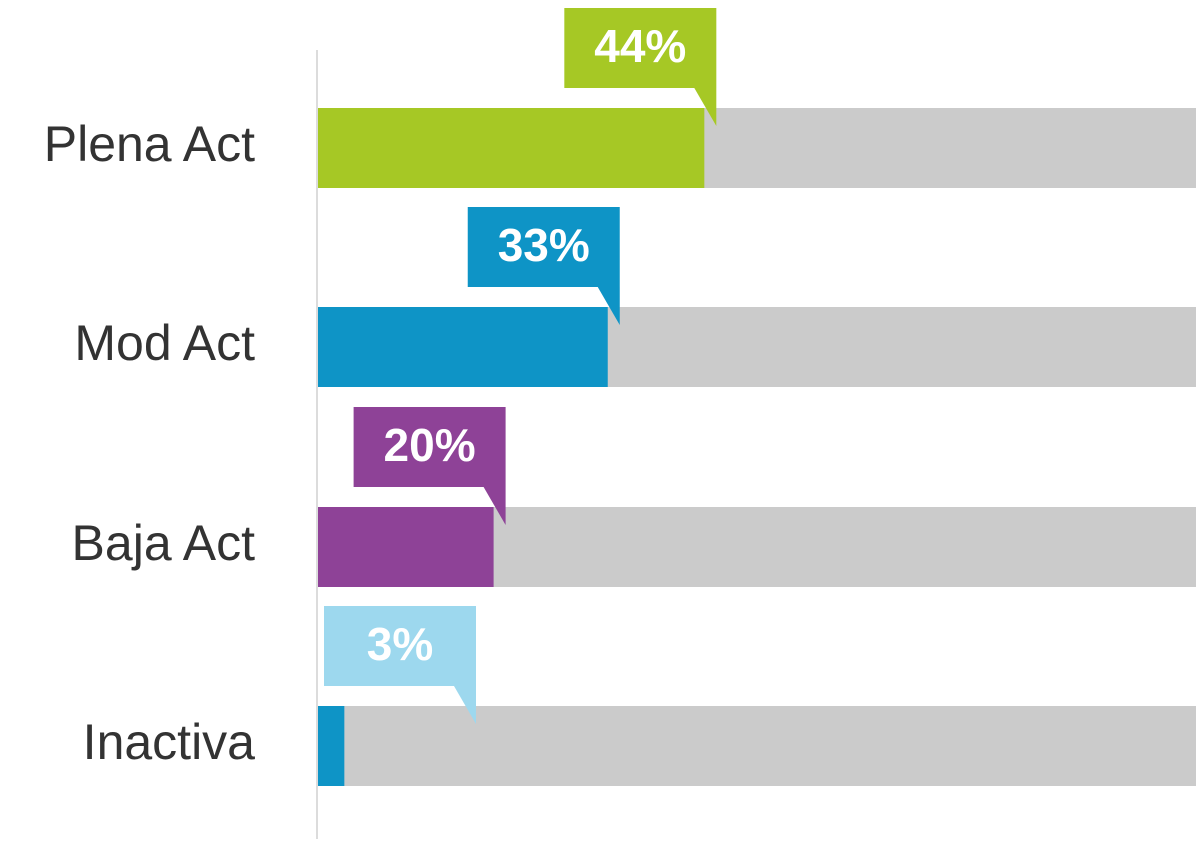 The width and height of the screenshot is (1196, 844). What do you see at coordinates (757, 746) in the screenshot?
I see `bar-track` at bounding box center [757, 746].